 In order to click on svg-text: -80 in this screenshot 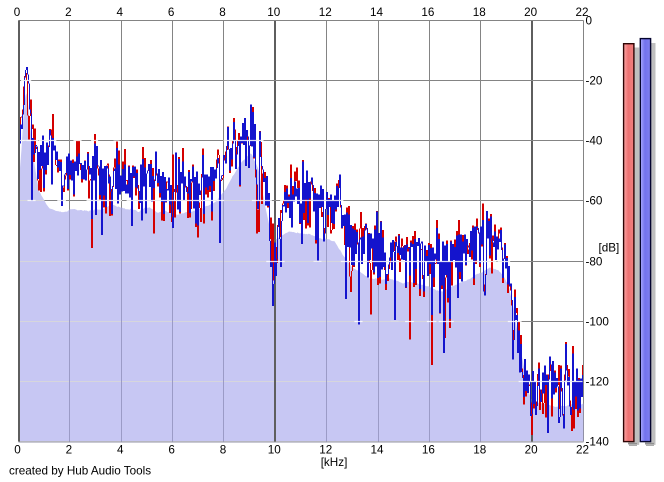, I will do `click(594, 262)`.